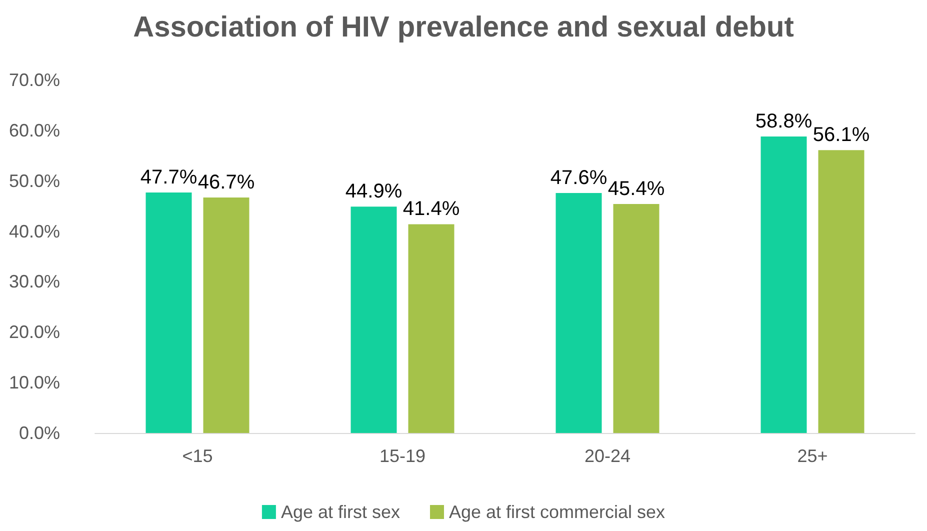  I want to click on x-tick-label: 15-19, so click(402, 456).